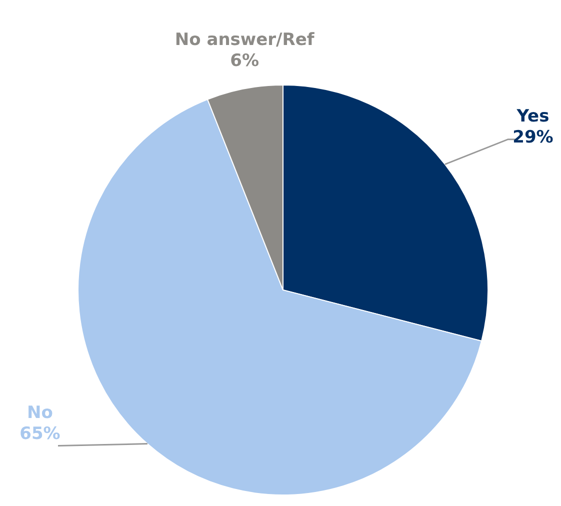 This screenshot has height=506, width=561. I want to click on slice-label: Yes, so click(533, 116).